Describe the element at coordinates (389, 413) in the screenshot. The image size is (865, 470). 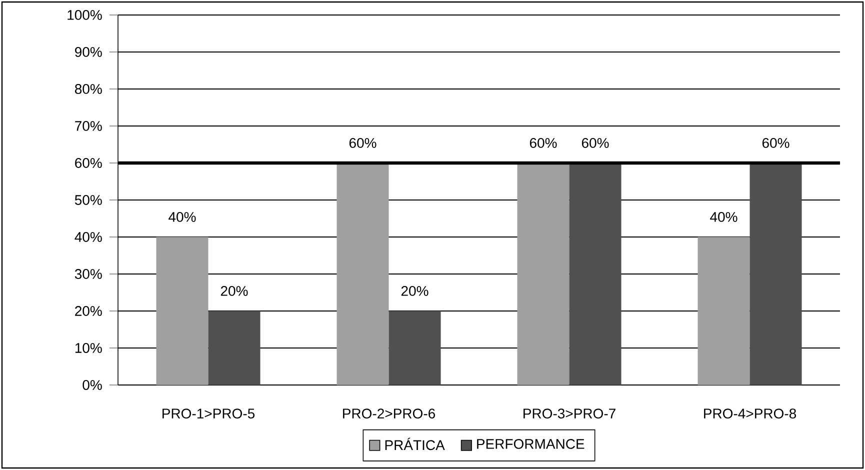
I see `x-tick-label: PRO-2>PRO-6` at that location.